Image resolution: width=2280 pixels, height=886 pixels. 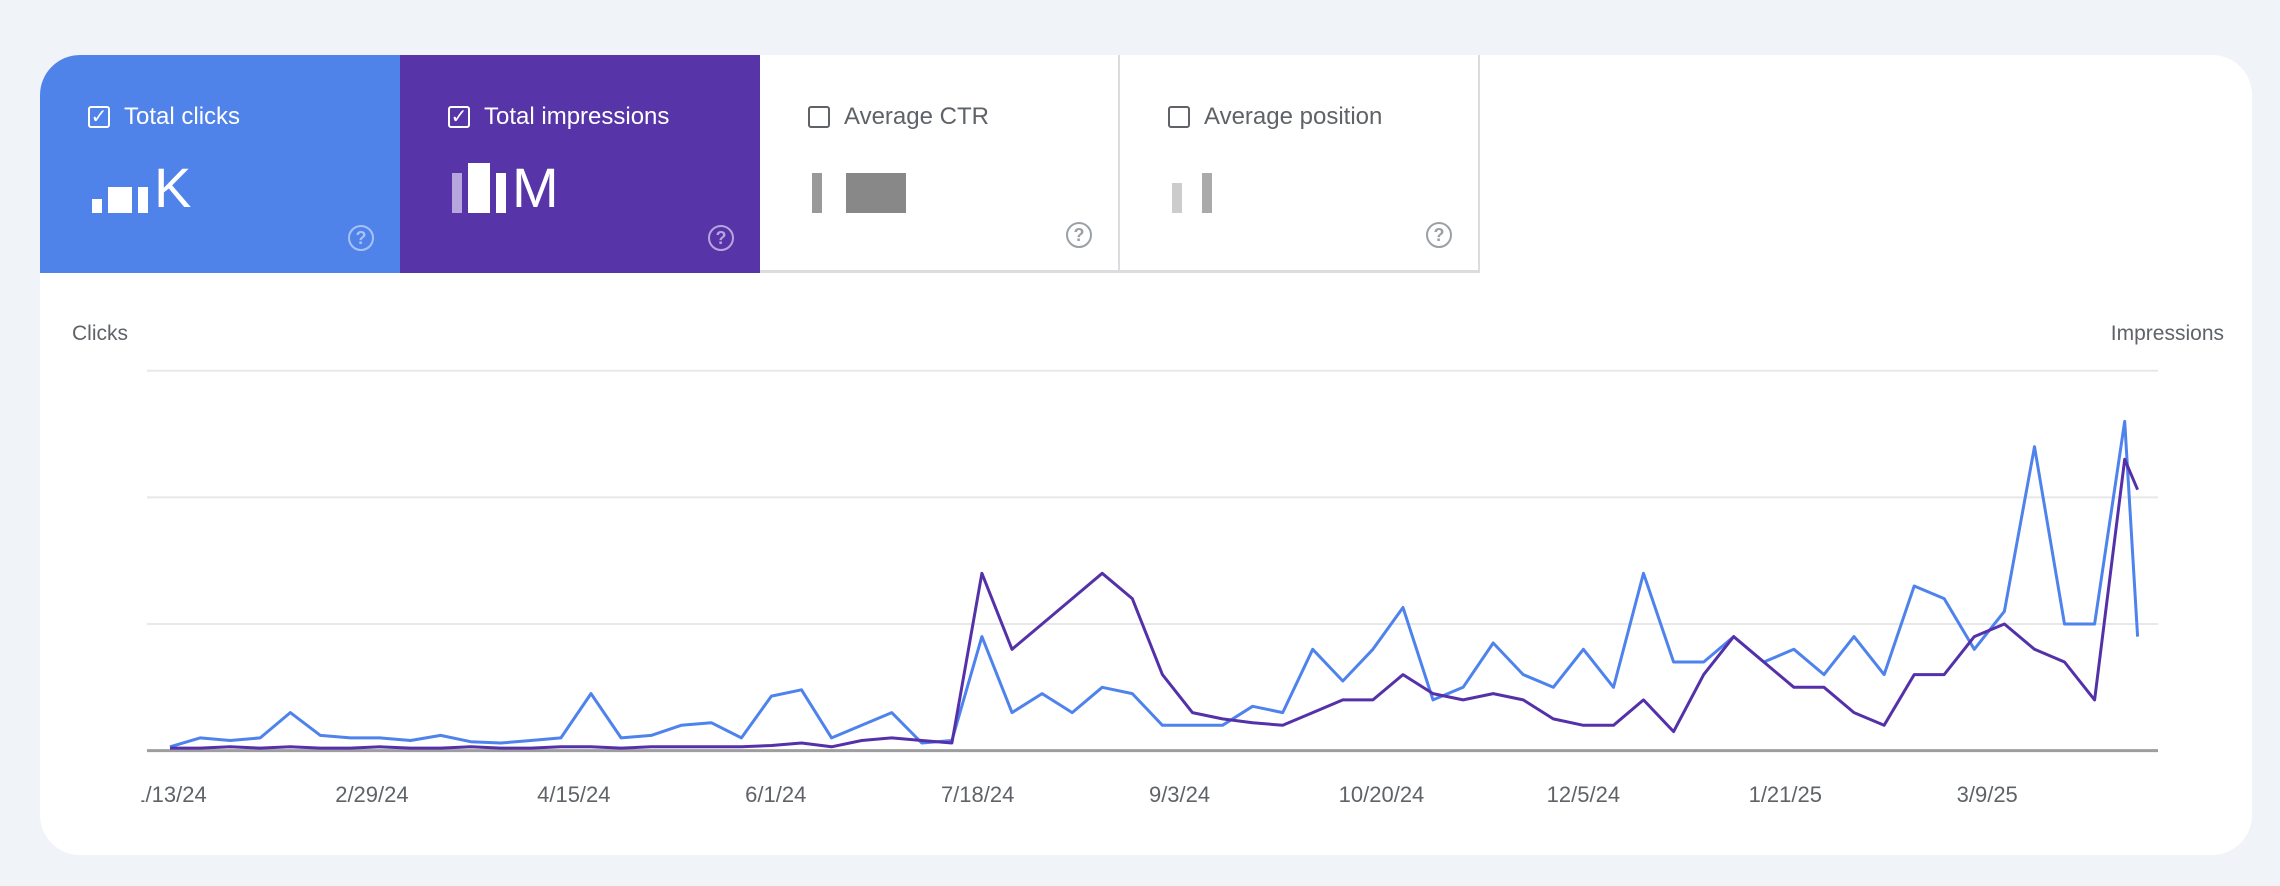 I want to click on redacted-value: K, so click(x=141, y=188).